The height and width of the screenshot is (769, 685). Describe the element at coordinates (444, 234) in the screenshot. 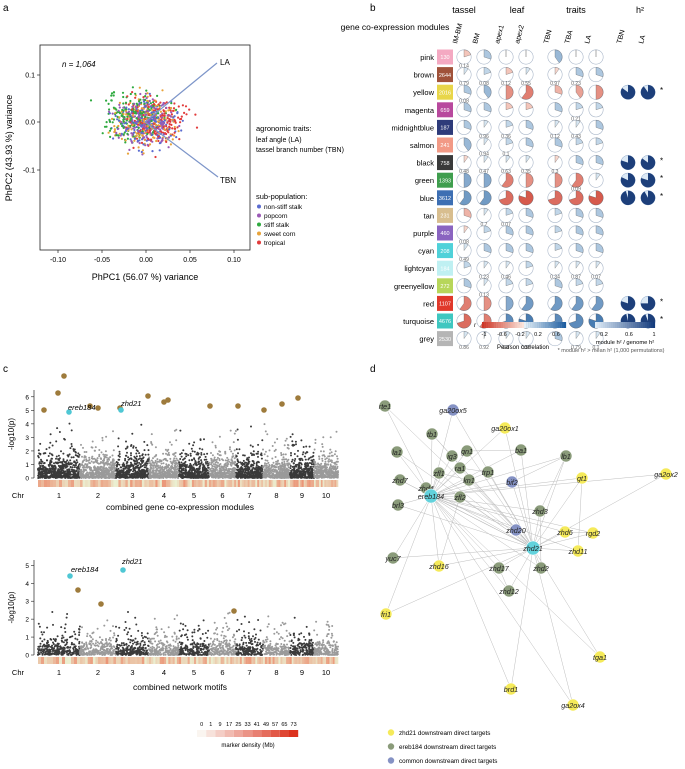

I see `module-gene-count: 460` at that location.